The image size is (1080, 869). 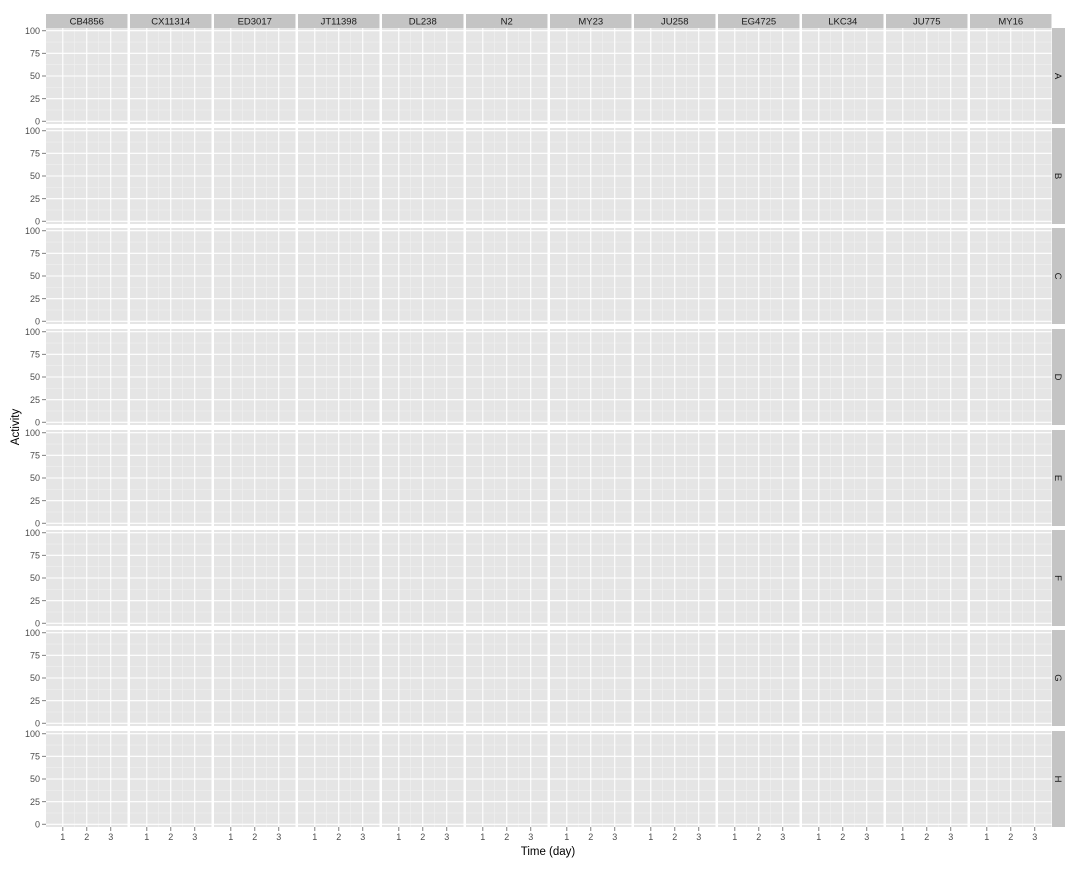 I want to click on row-strip-label: C, so click(x=1057, y=276).